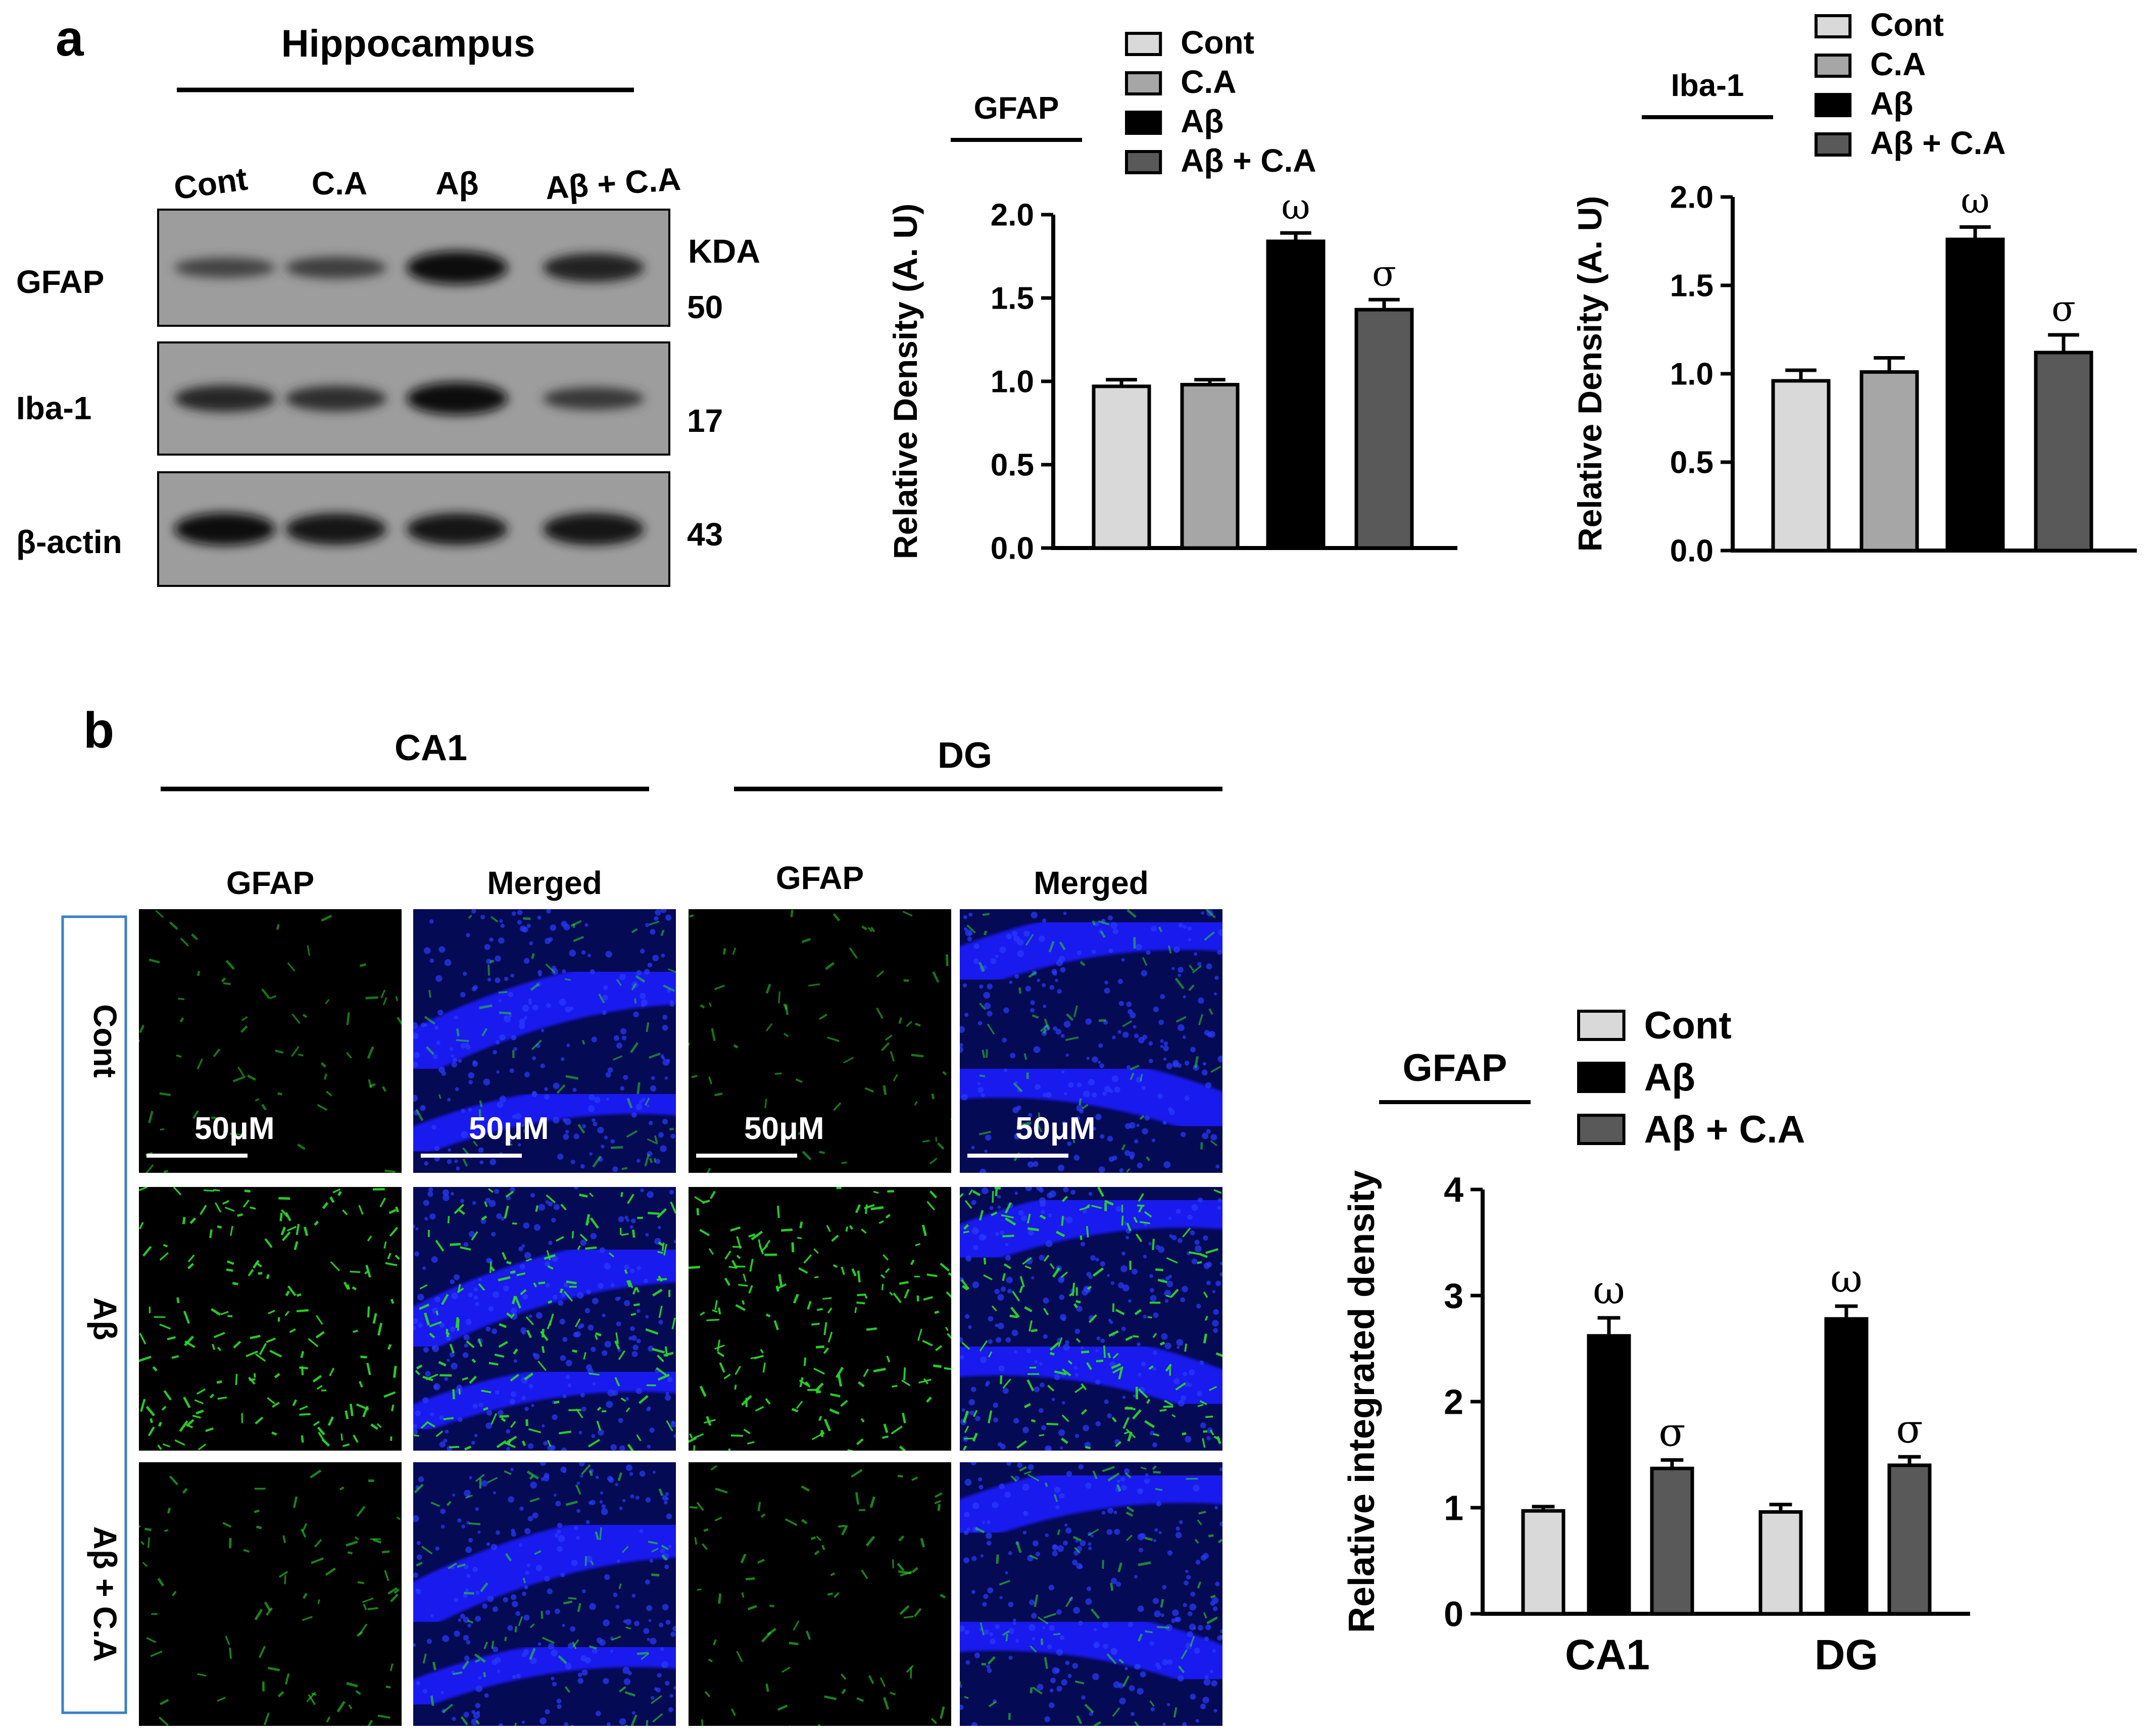 The width and height of the screenshot is (2155, 1736). I want to click on nuclei-band, so click(1091, 1650).